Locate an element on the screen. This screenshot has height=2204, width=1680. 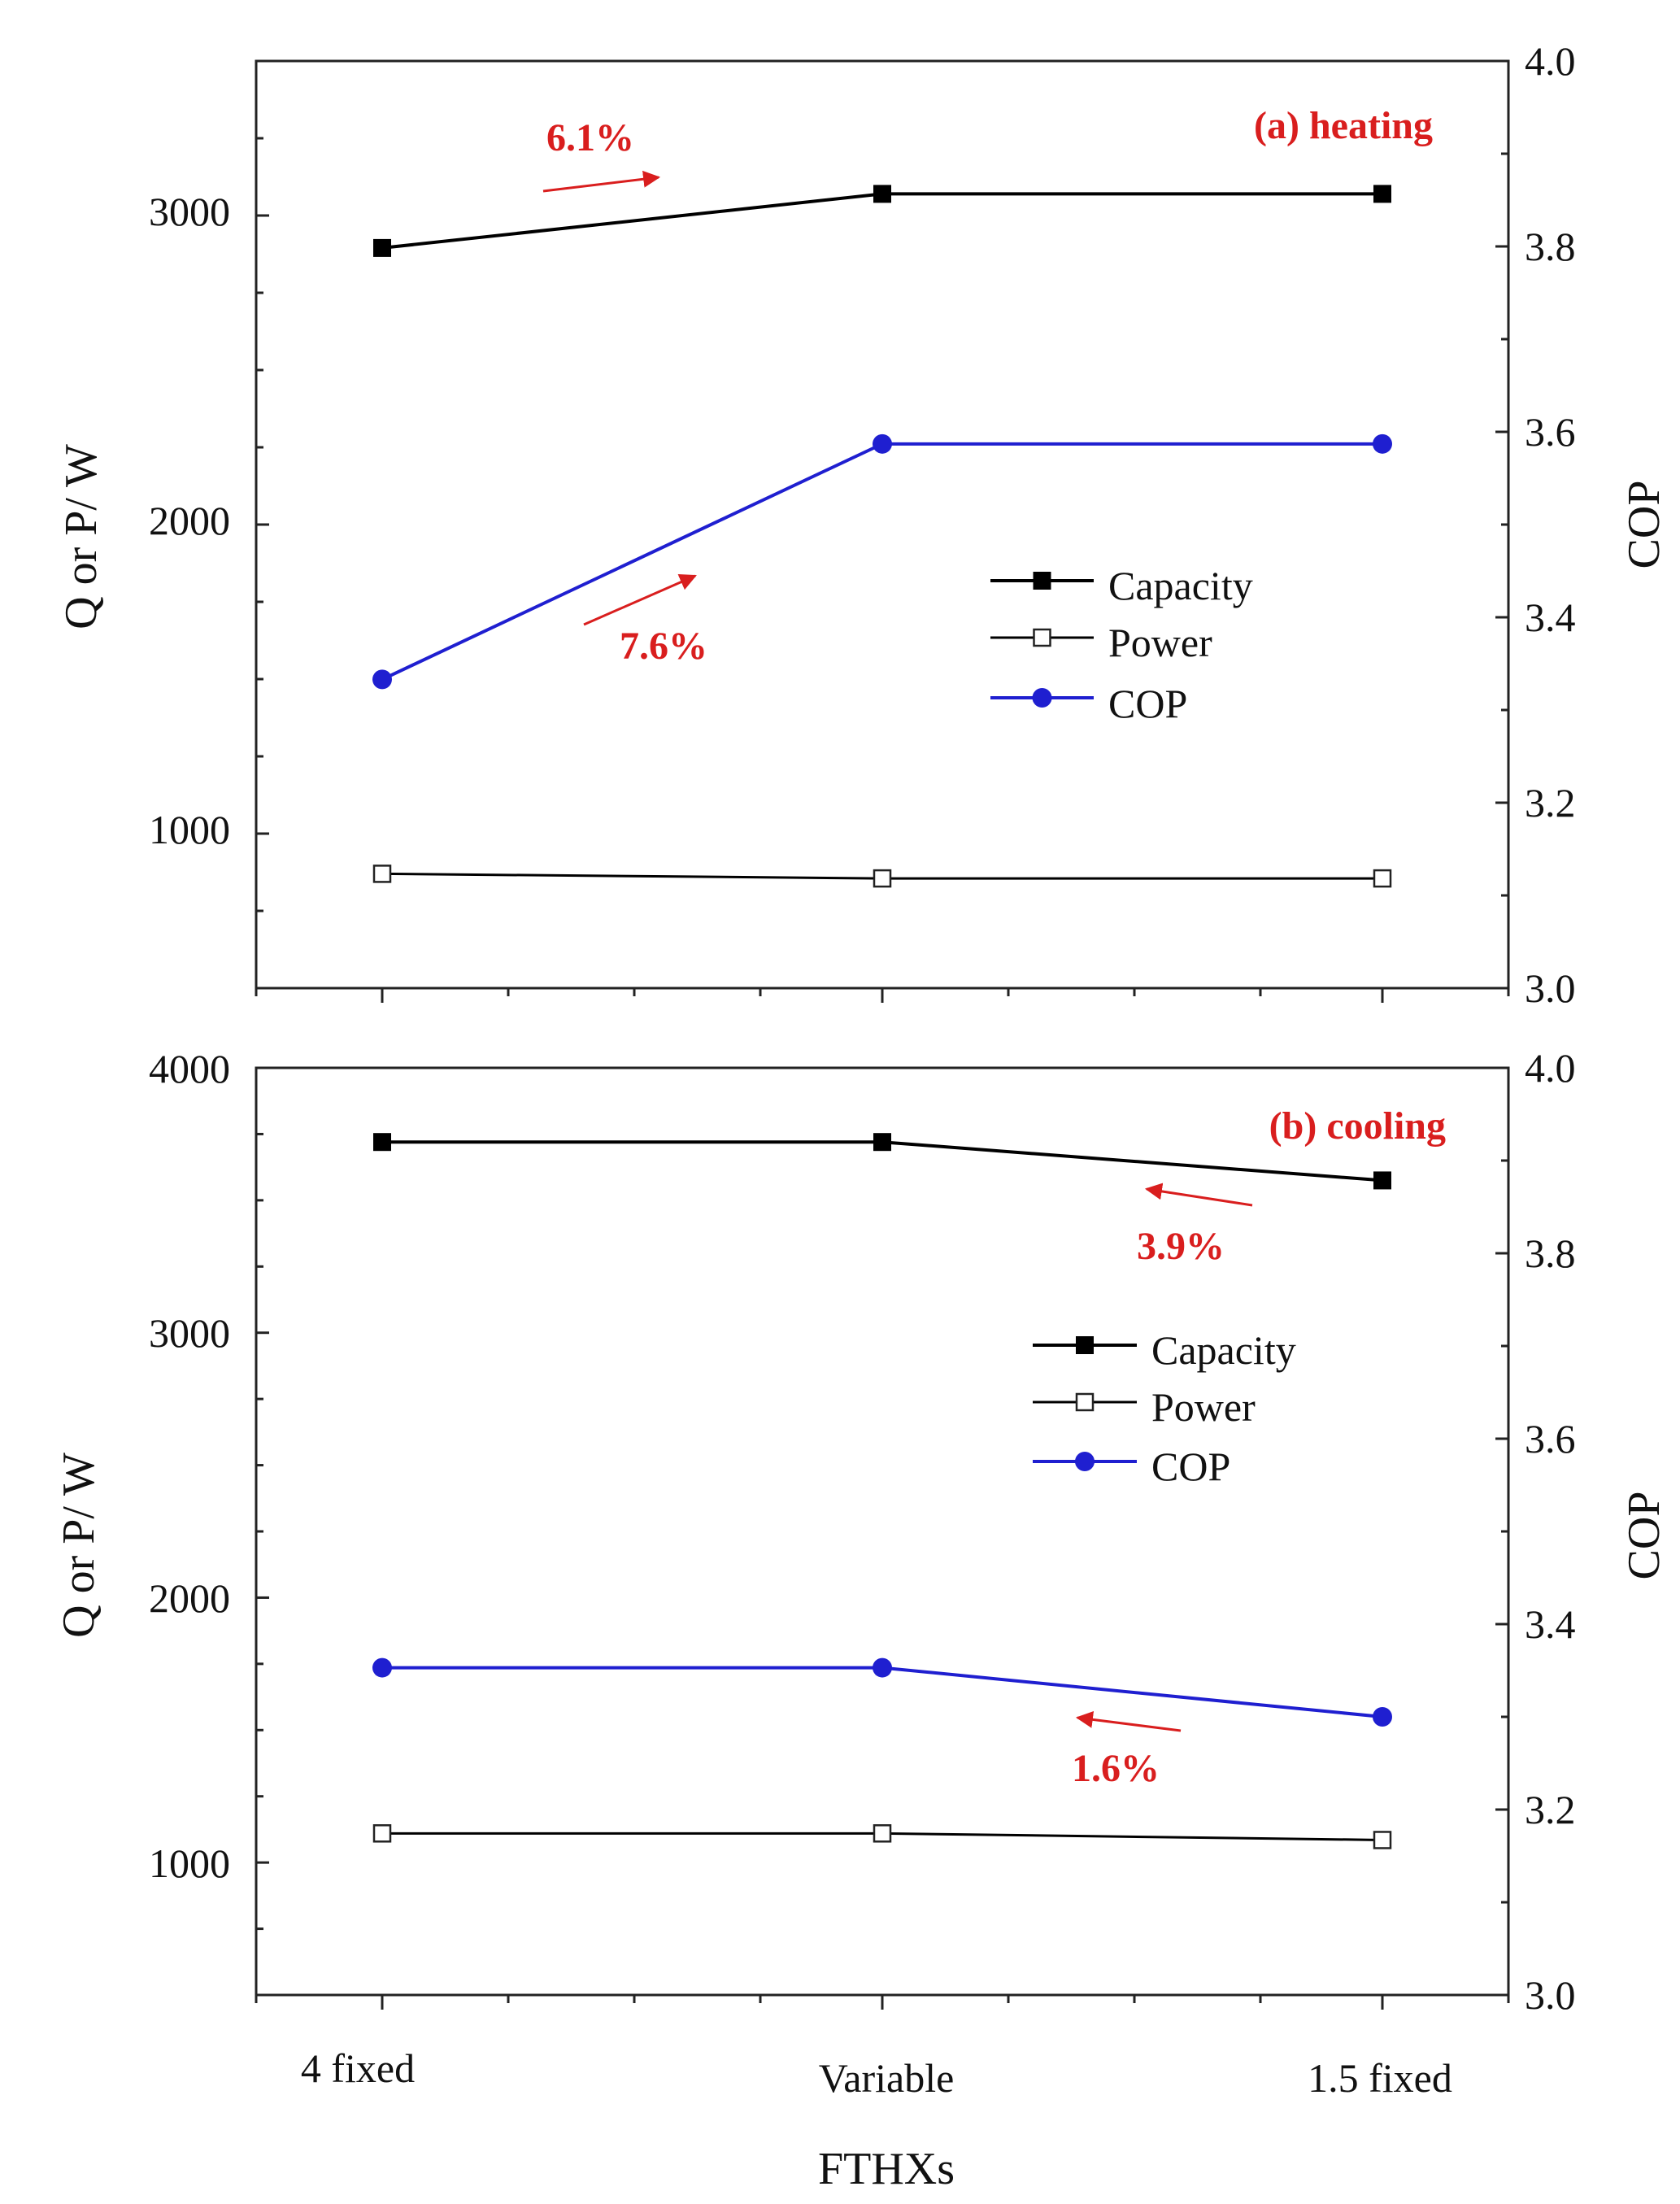
left-tick-labels: 1000 2000 3000 is located at coordinates (189, 520).